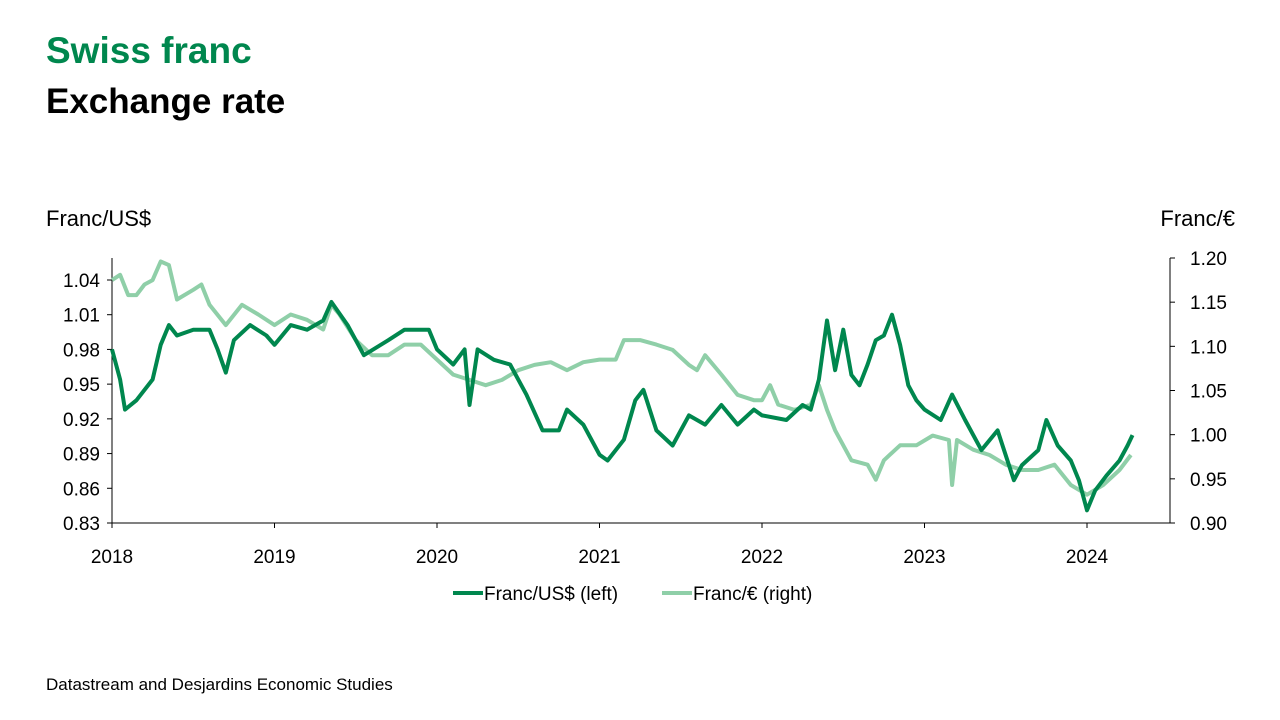  What do you see at coordinates (81, 455) in the screenshot?
I see `left-tick-label: 0.89` at bounding box center [81, 455].